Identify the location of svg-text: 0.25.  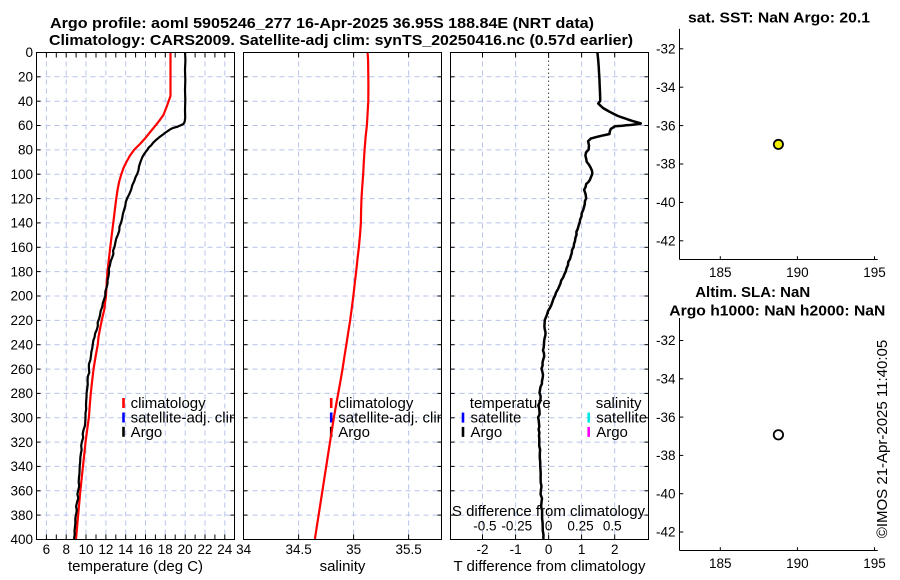
(580, 526).